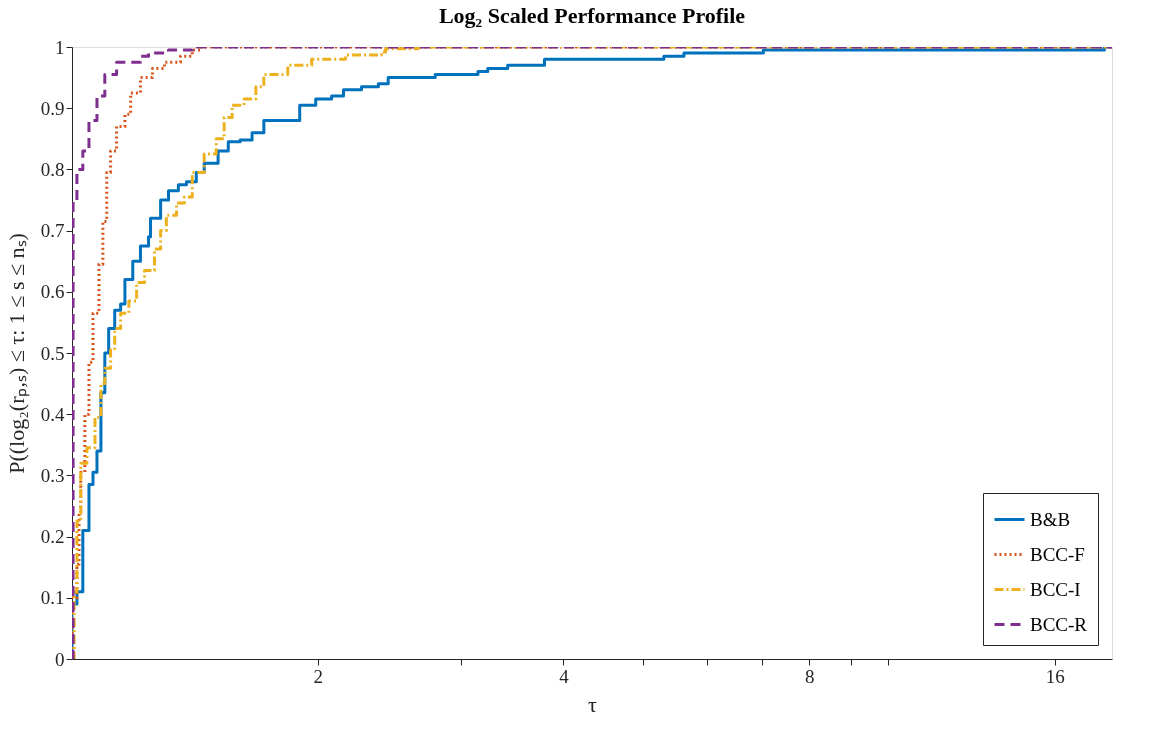 The image size is (1150, 745). What do you see at coordinates (16, 353) in the screenshot?
I see `y-axis-title: P((log₂(rₚ,ₛ) ≤ τ: 1 ≤ s ≤ nₛ)` at bounding box center [16, 353].